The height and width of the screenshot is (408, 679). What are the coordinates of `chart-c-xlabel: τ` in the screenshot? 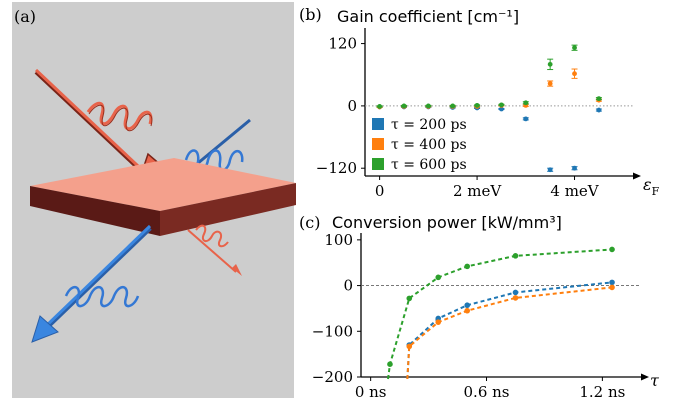 It's located at (655, 380).